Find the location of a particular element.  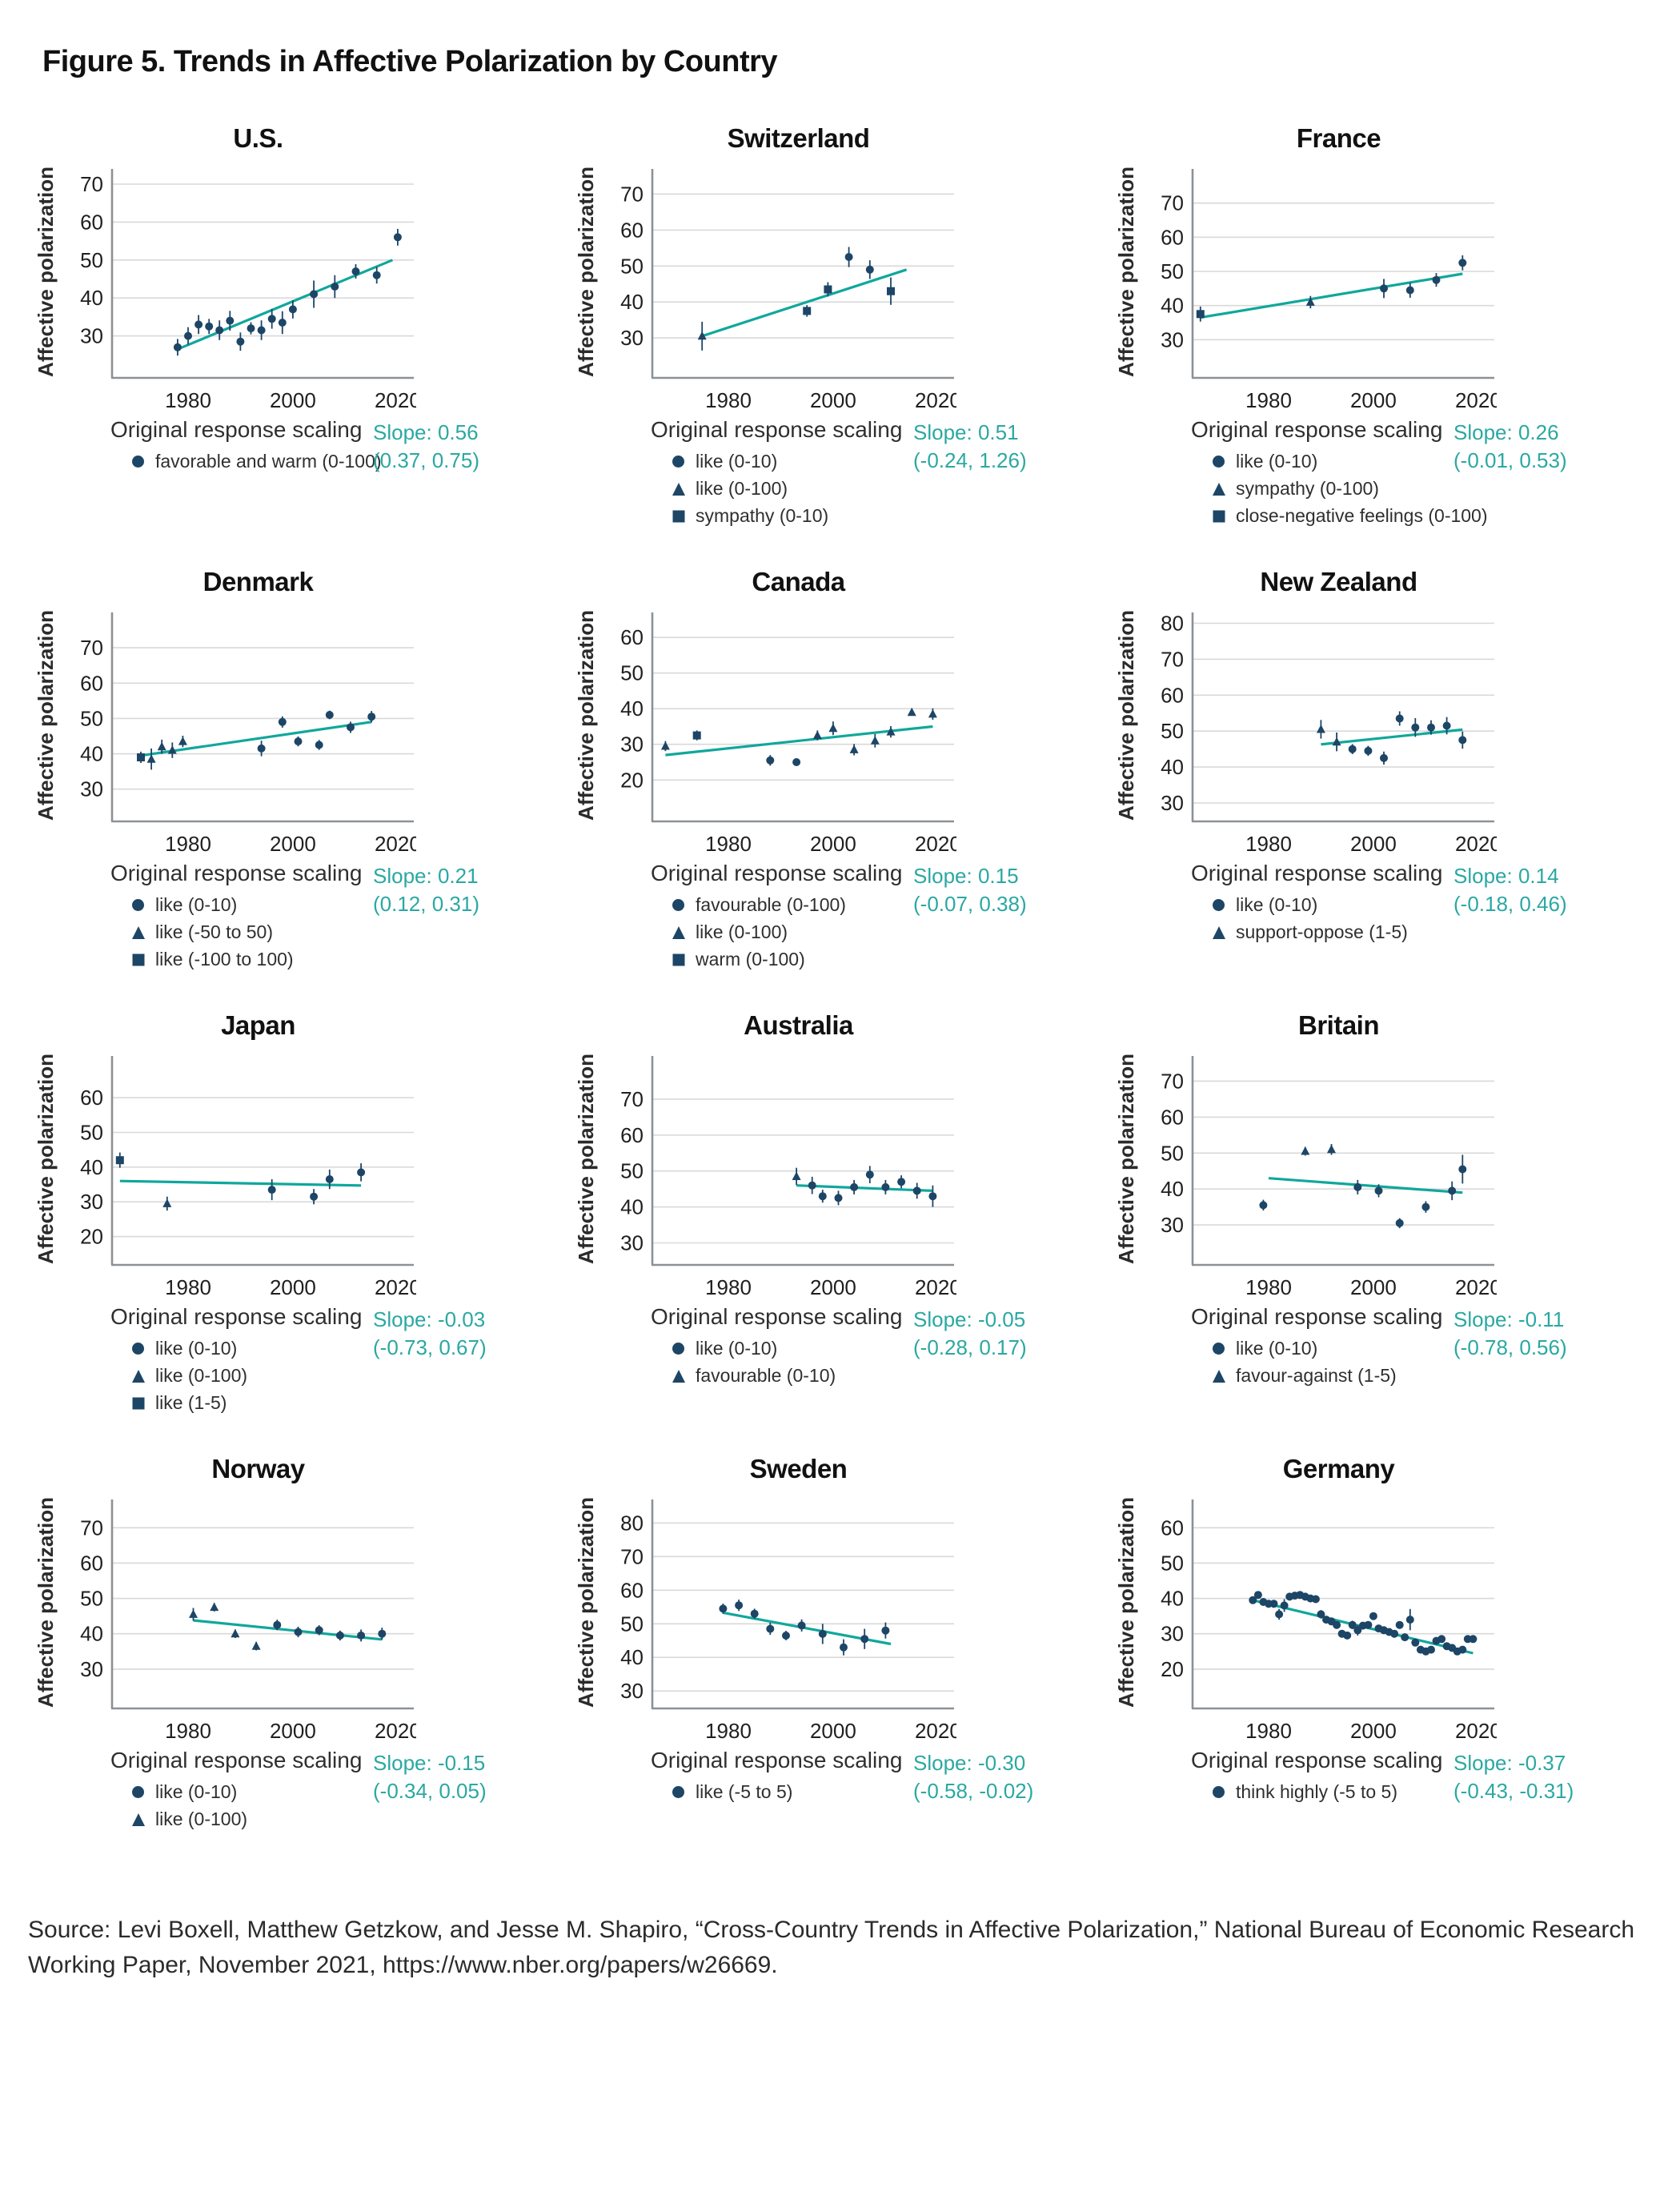

legend-item-label: like (-50 to 50) is located at coordinates (214, 932).